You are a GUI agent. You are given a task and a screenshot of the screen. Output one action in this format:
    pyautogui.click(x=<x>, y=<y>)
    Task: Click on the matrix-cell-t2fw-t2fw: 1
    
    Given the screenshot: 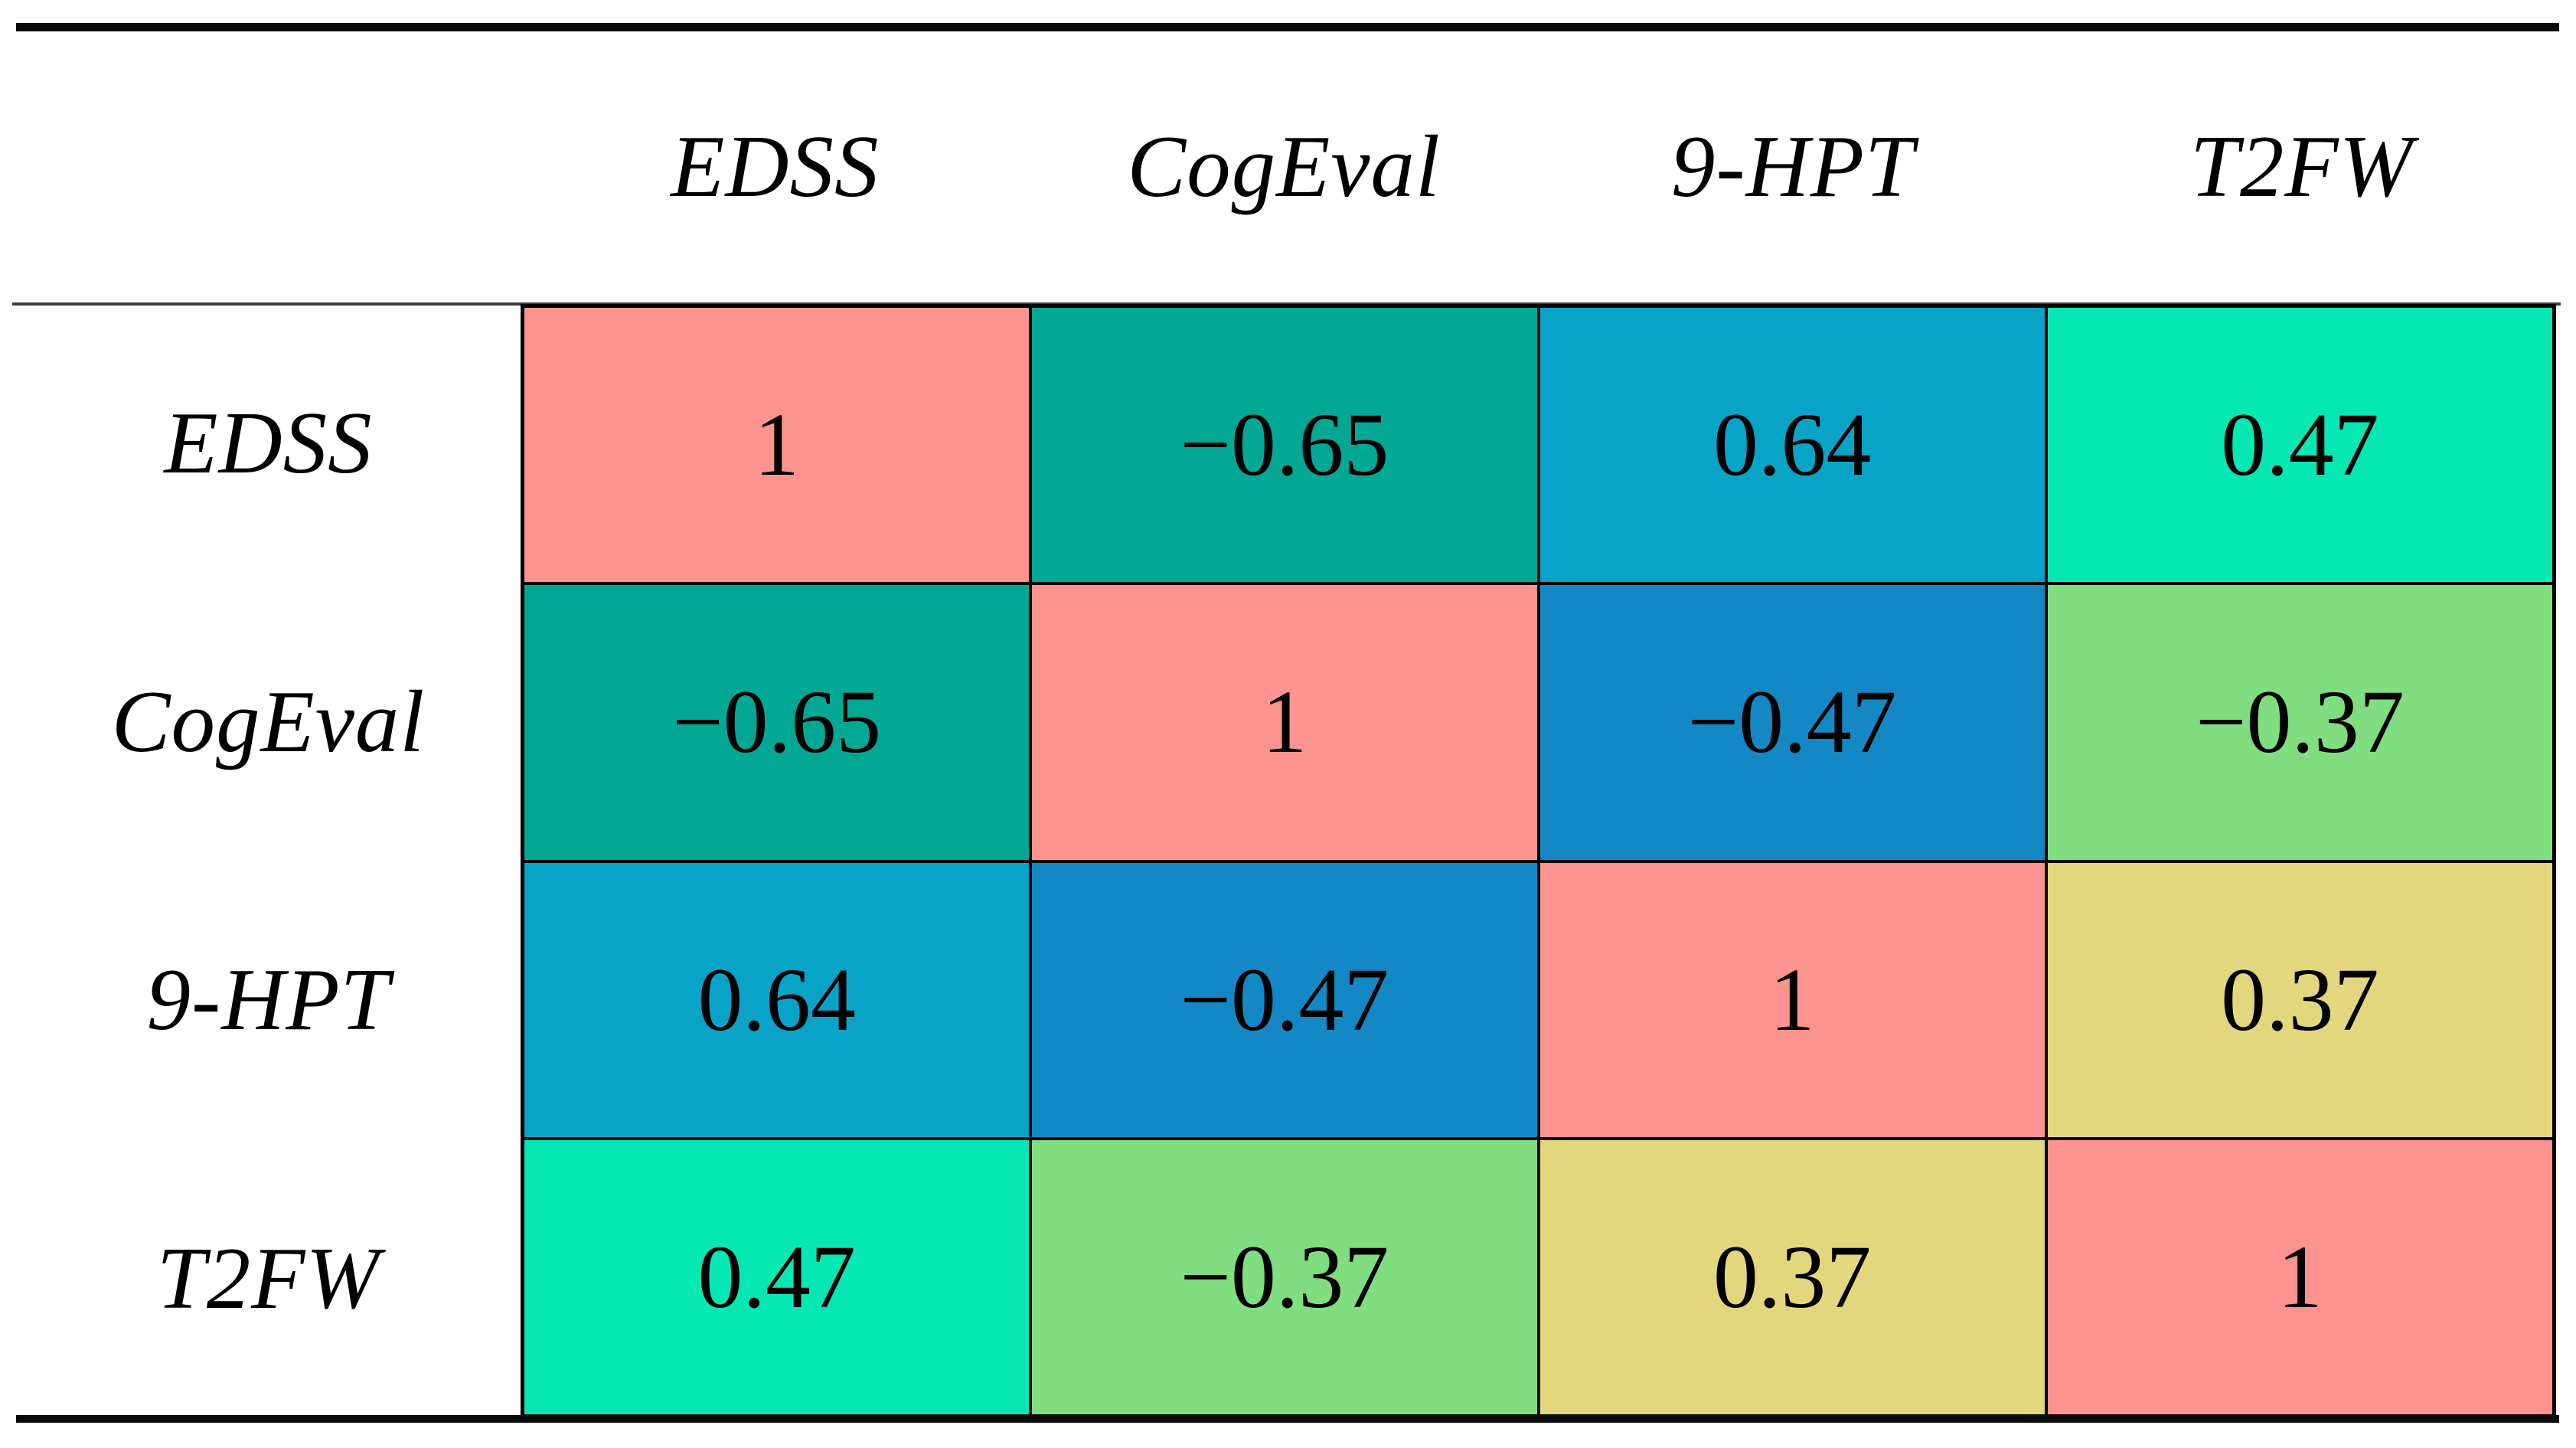 What is the action you would take?
    pyautogui.click(x=2299, y=1277)
    